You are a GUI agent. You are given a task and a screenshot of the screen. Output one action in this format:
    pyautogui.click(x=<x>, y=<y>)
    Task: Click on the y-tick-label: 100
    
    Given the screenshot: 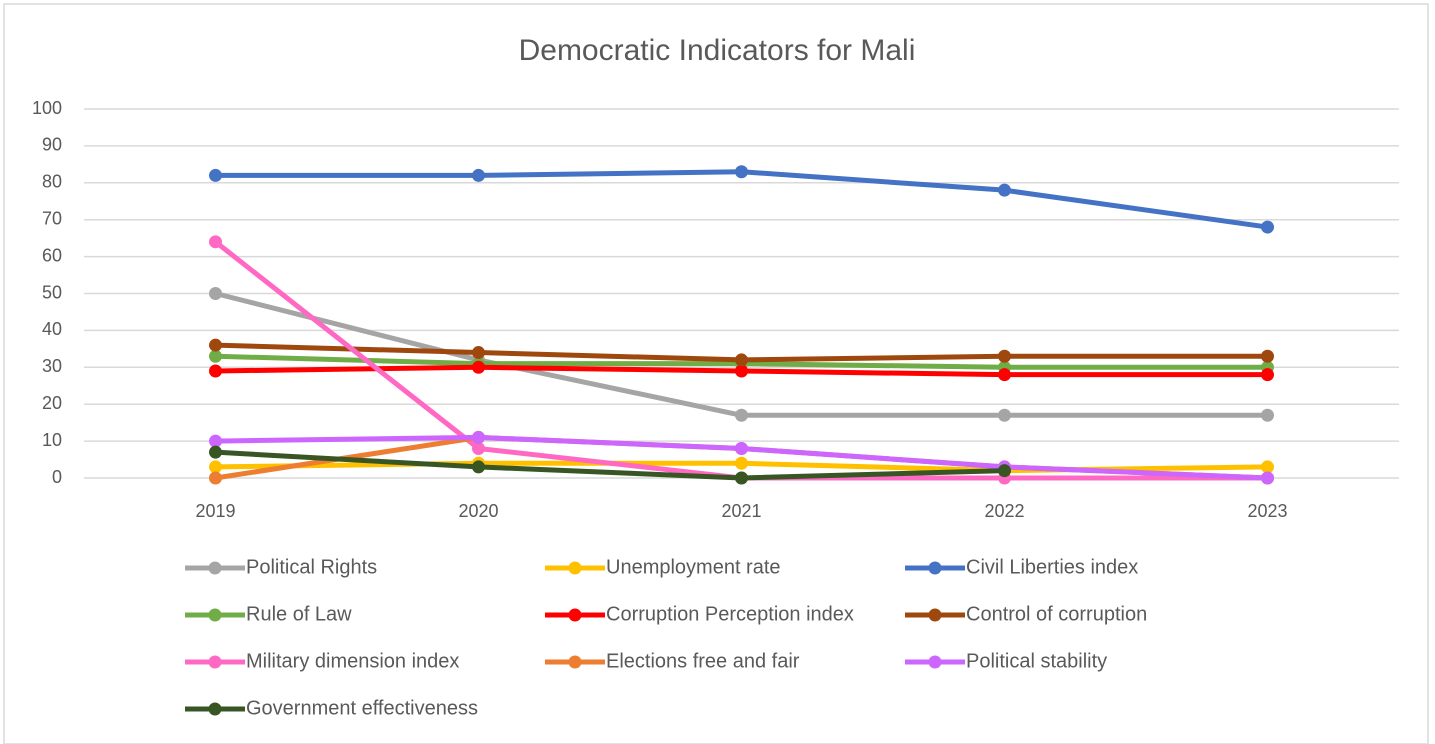 What is the action you would take?
    pyautogui.click(x=47, y=108)
    